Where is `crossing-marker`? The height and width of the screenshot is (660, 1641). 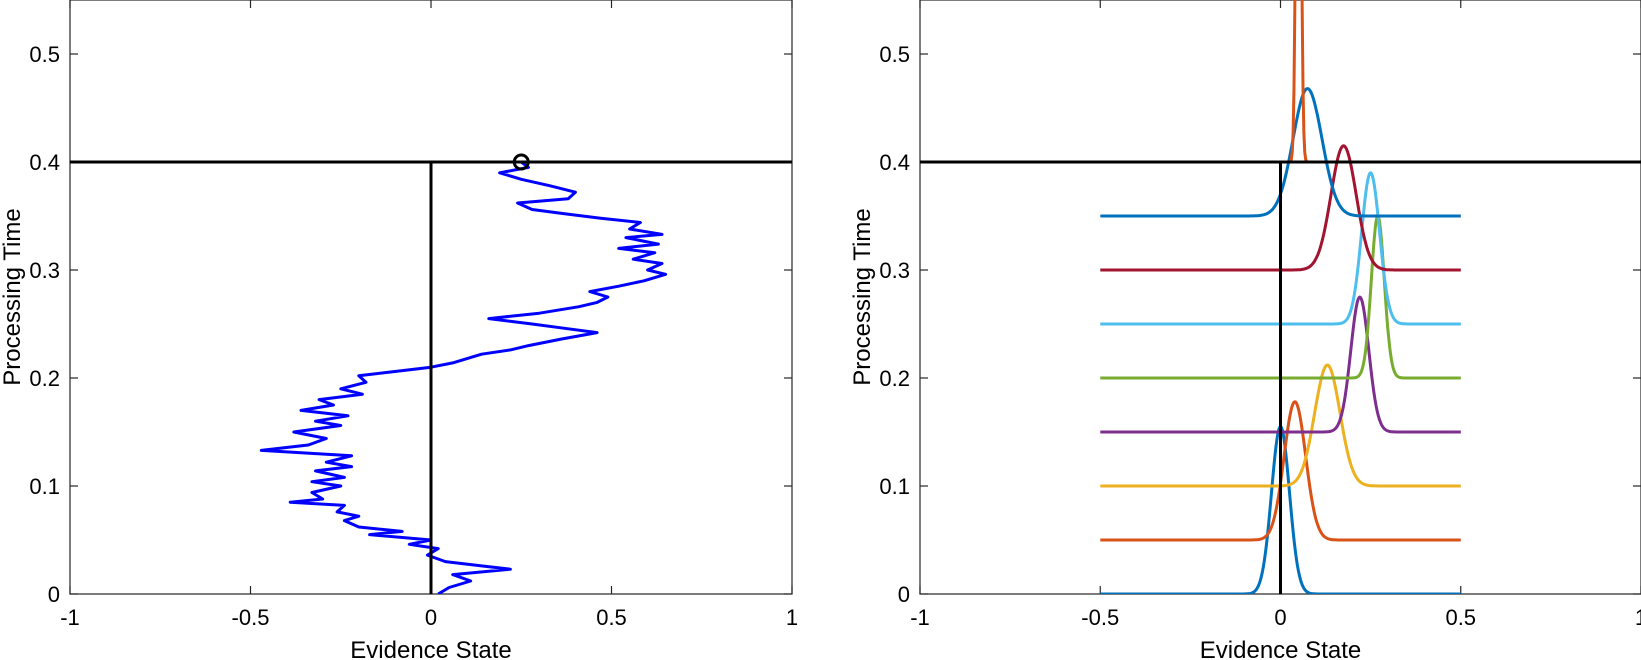 crossing-marker is located at coordinates (521, 162).